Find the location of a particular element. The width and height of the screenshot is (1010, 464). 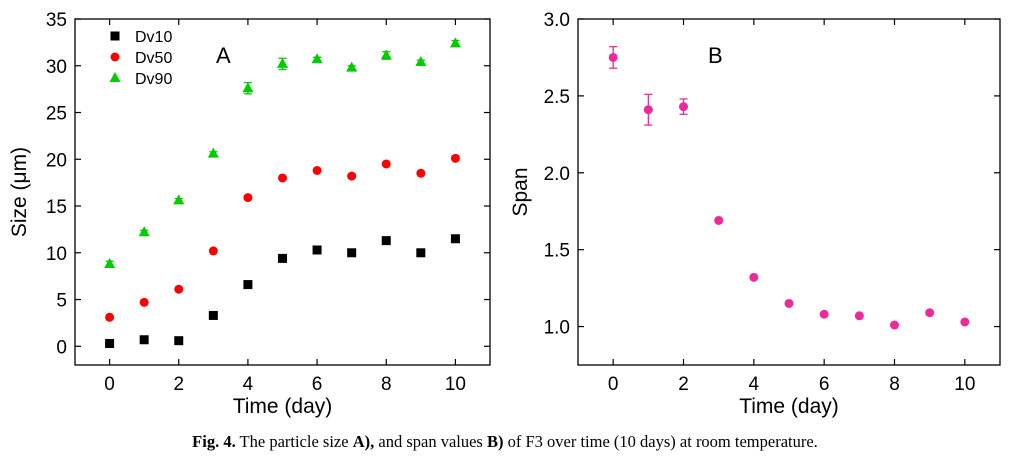

y-tick-label: 0 is located at coordinates (61, 347).